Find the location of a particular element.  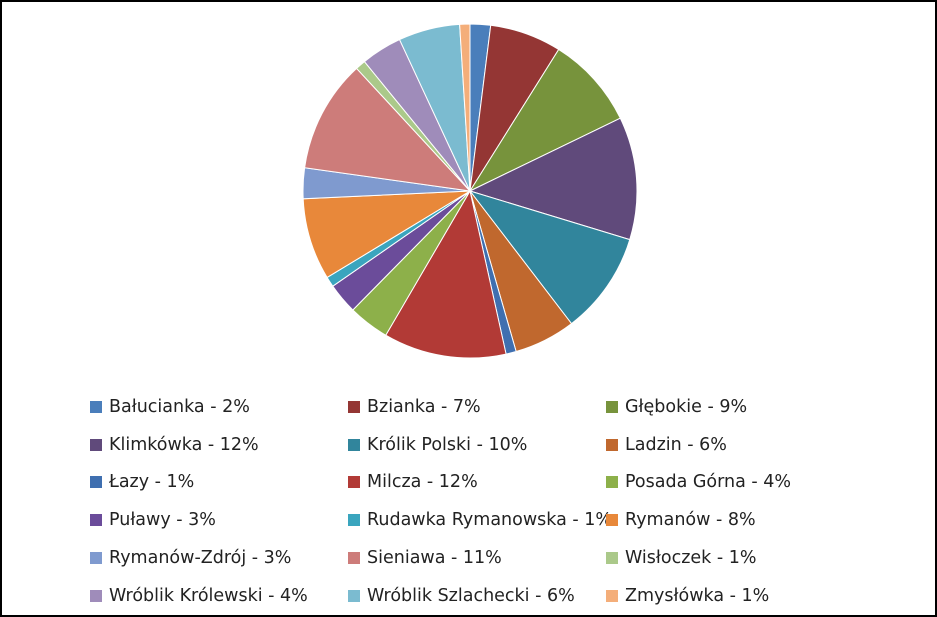

legend-item: Wisłoczek - 1% is located at coordinates (728, 558).